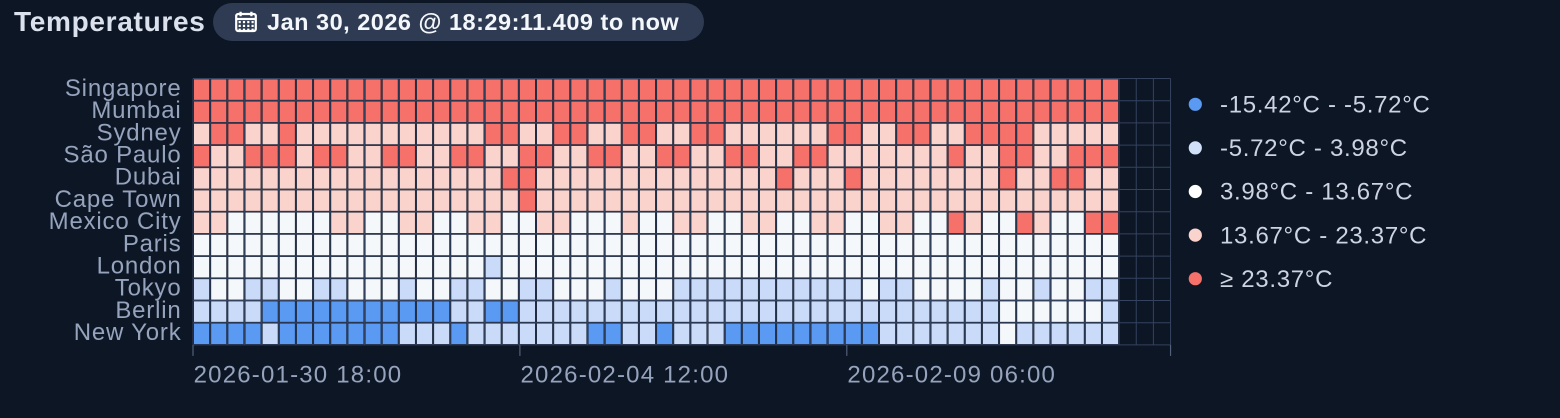 The image size is (1560, 418). What do you see at coordinates (1314, 148) in the screenshot?
I see `svg-text: -5.72°C - 3.98°C` at bounding box center [1314, 148].